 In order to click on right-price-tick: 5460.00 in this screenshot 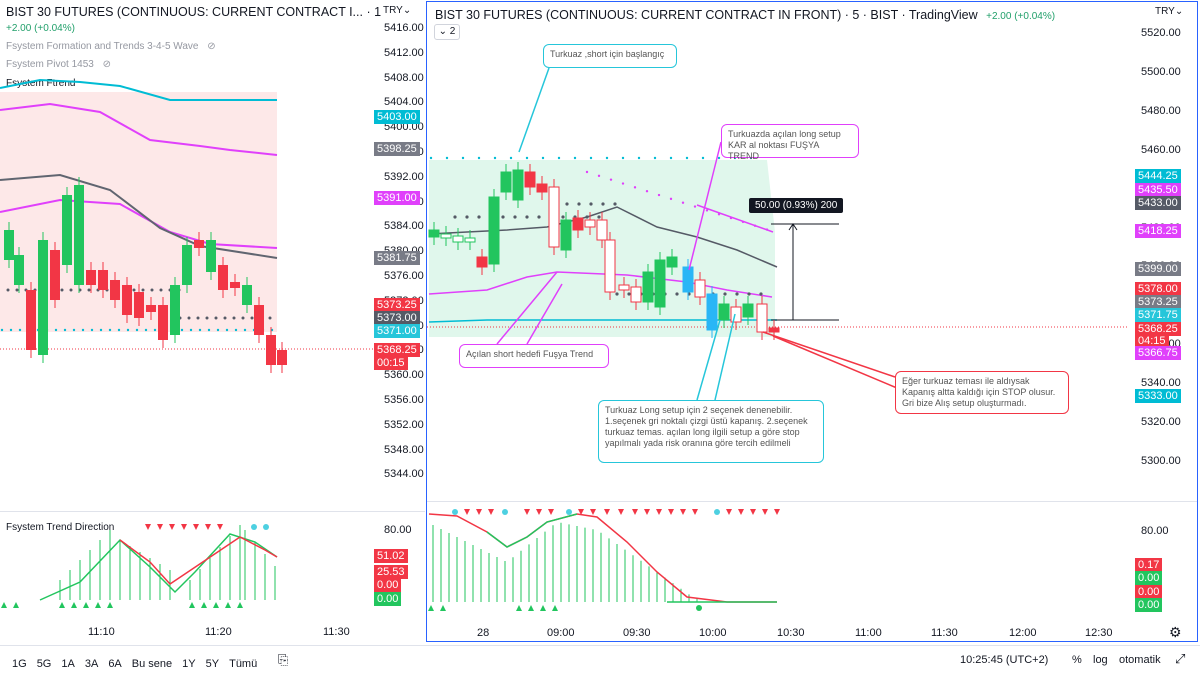, I will do `click(1161, 149)`.